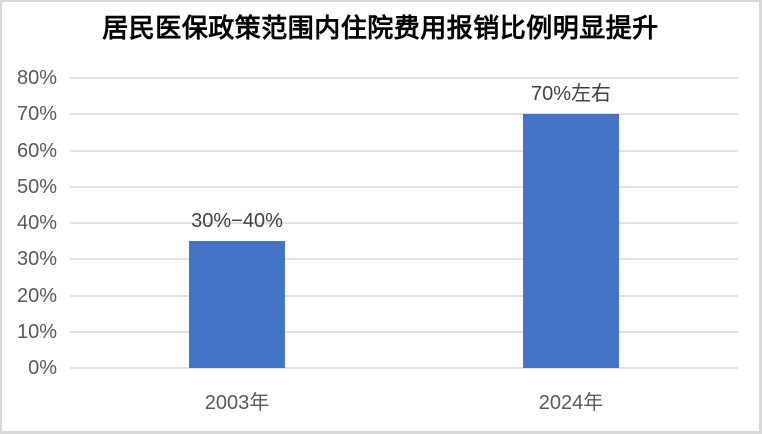 Image resolution: width=762 pixels, height=434 pixels. What do you see at coordinates (571, 94) in the screenshot?
I see `bar-data-label: 70%左右` at bounding box center [571, 94].